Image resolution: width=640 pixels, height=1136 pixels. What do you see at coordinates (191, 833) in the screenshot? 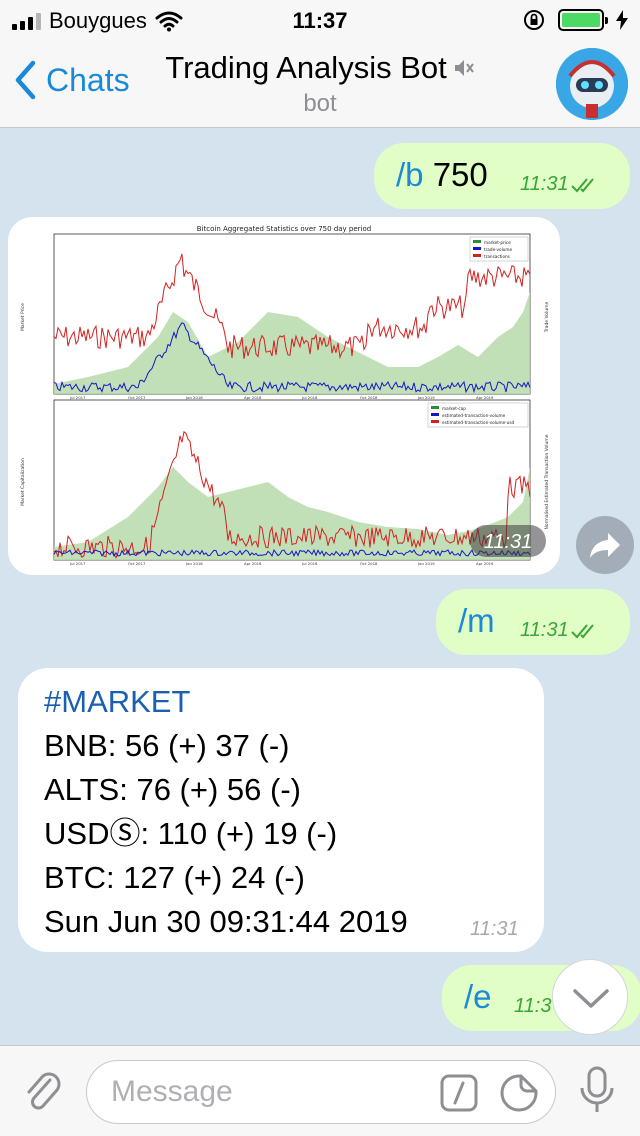
I see `market-line-usds: USDⓈ: 110 (+) 19 (-)` at bounding box center [191, 833].